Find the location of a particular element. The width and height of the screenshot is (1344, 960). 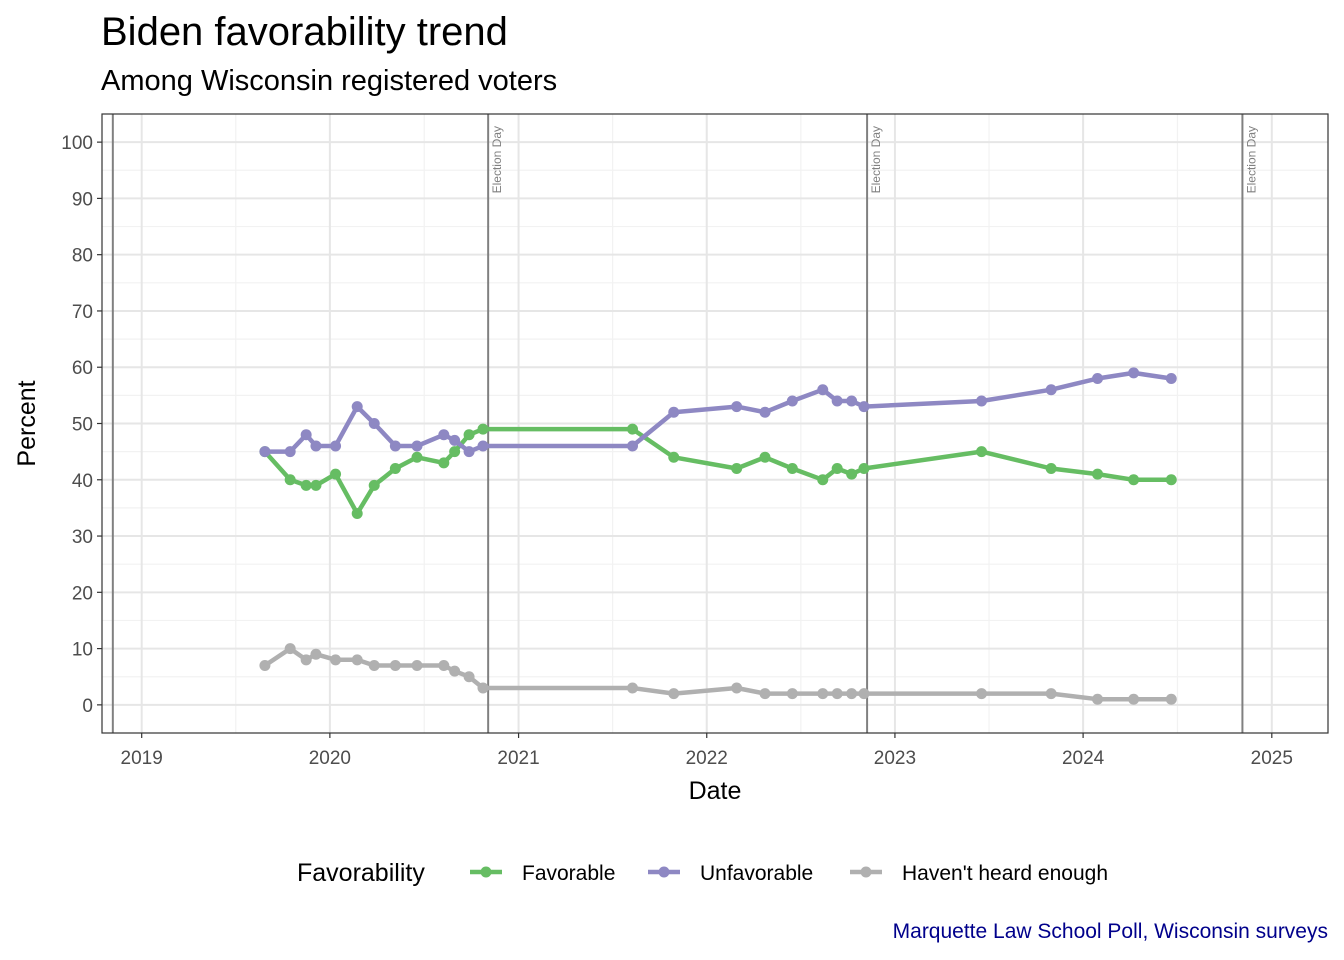

y-tick-label: 50 is located at coordinates (82, 425).